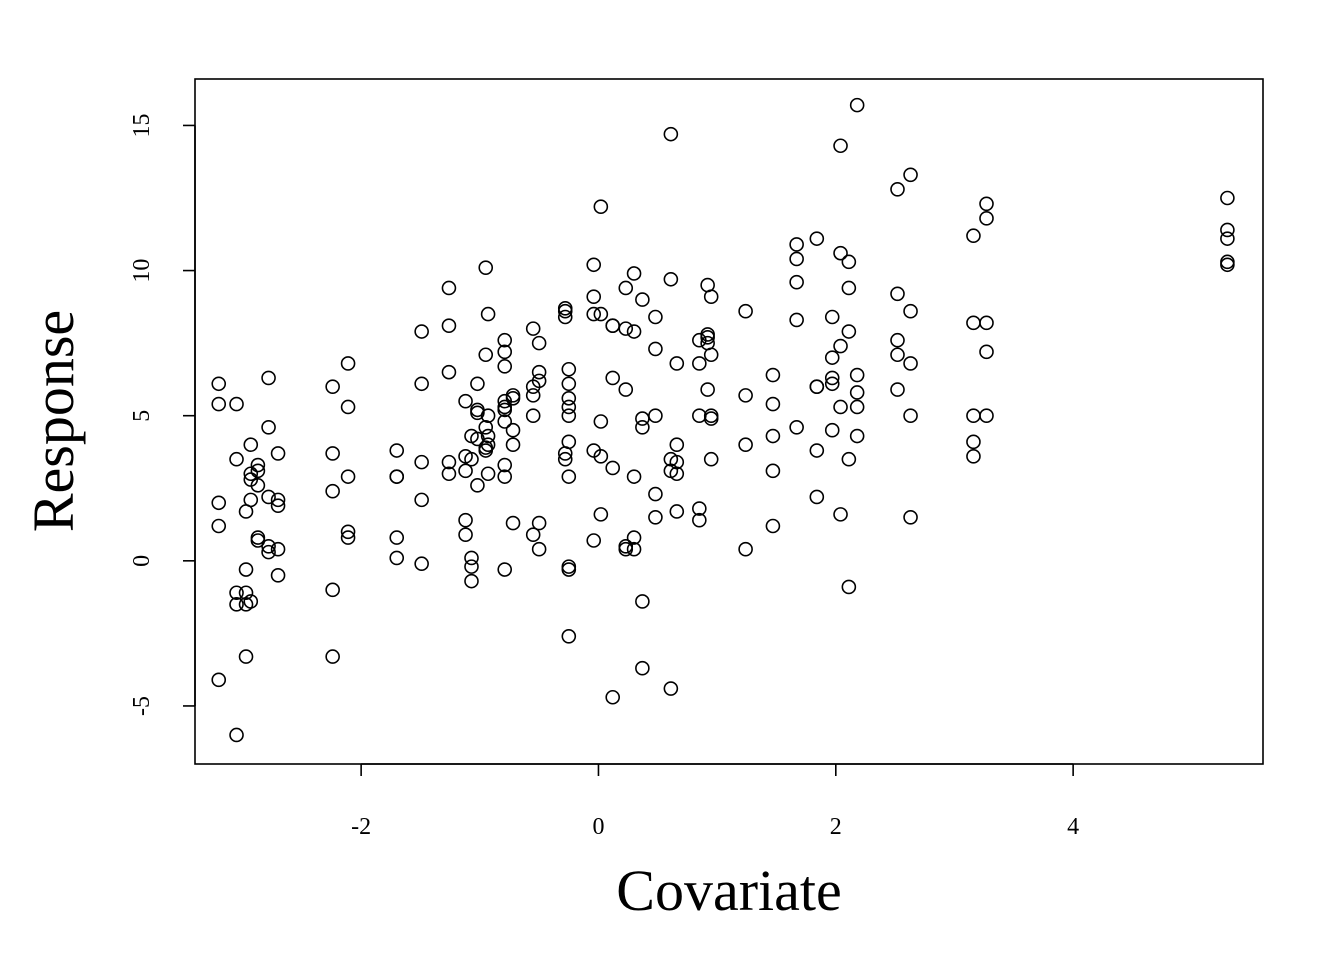 This screenshot has width=1344, height=960. I want to click on x-tick-label: -2, so click(361, 827).